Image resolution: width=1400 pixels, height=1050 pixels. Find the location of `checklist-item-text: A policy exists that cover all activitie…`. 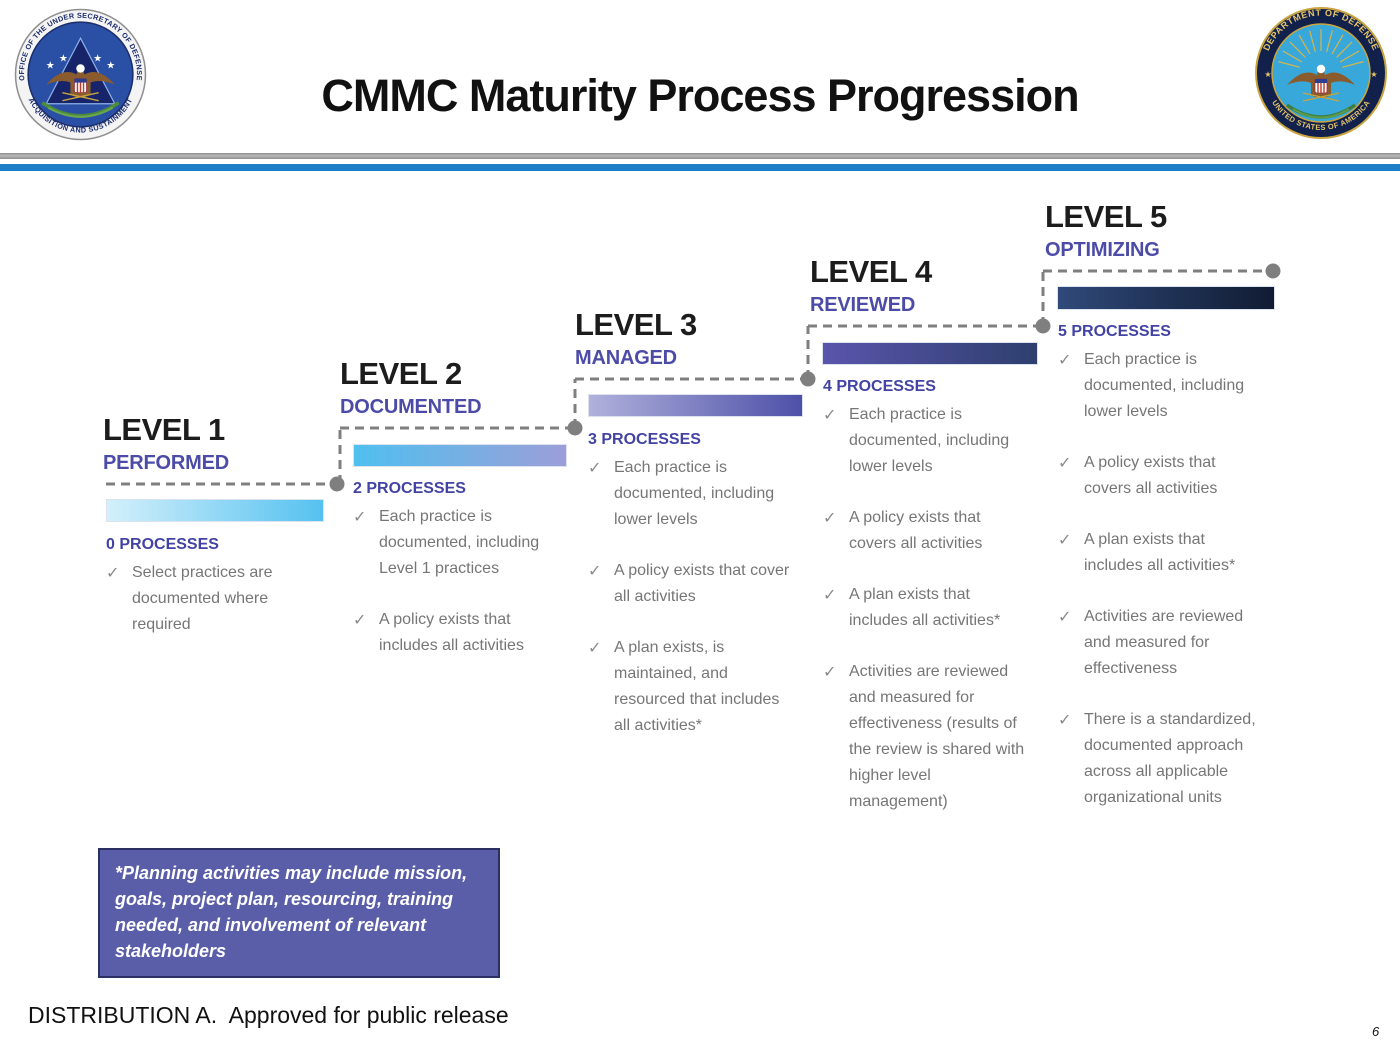

checklist-item-text: A policy exists that cover all activitie… is located at coordinates (702, 583).